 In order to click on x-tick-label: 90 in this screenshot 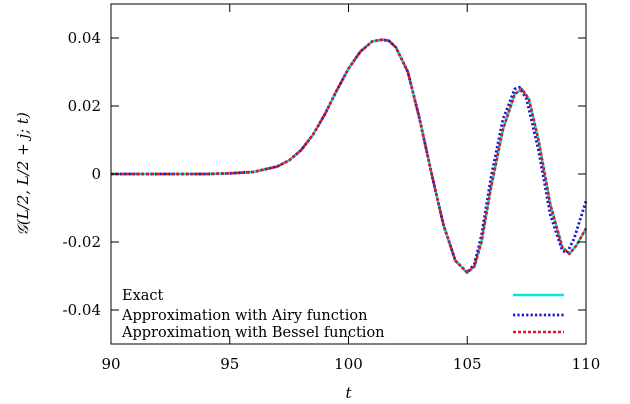, I will do `click(110, 364)`.